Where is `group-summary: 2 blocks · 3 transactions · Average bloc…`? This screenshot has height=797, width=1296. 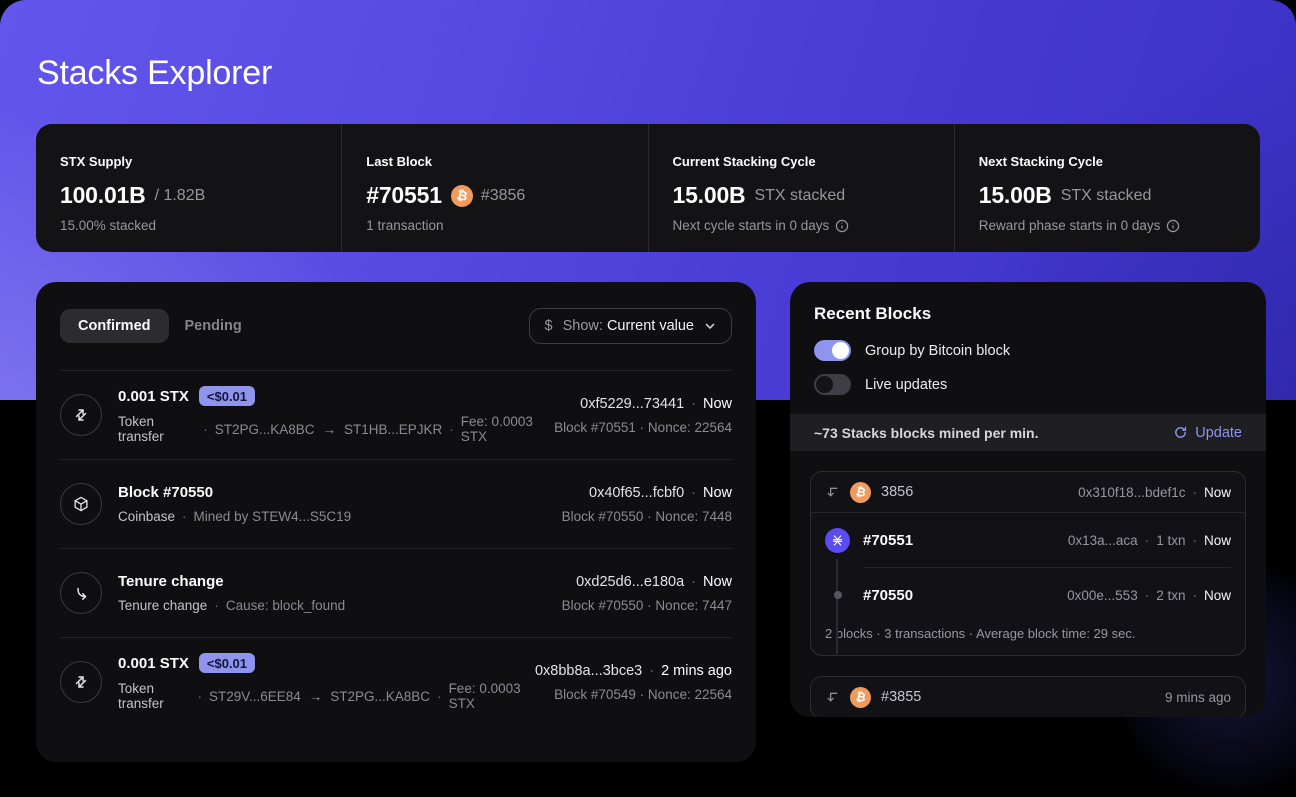
group-summary: 2 blocks · 3 transactions · Average bloc… is located at coordinates (980, 633).